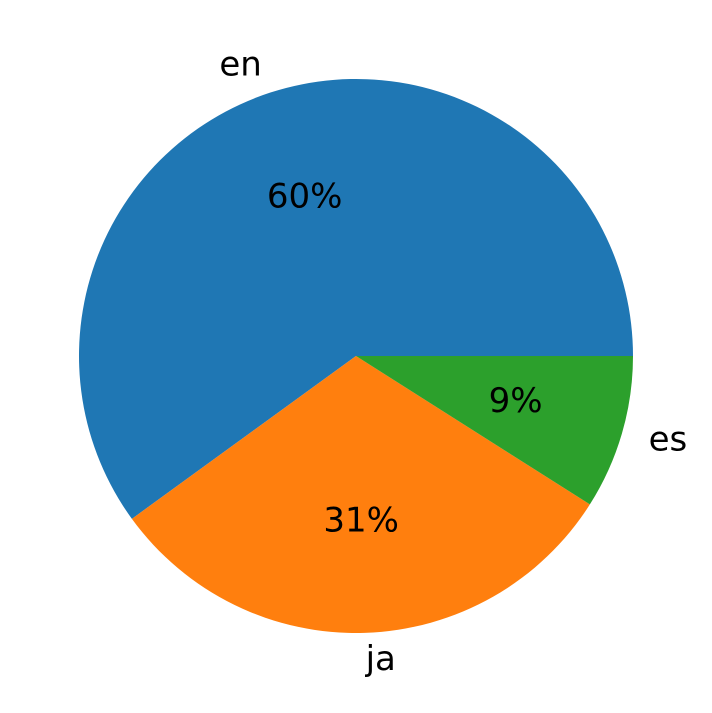 The width and height of the screenshot is (712, 713). I want to click on value-label: 60%, so click(305, 196).